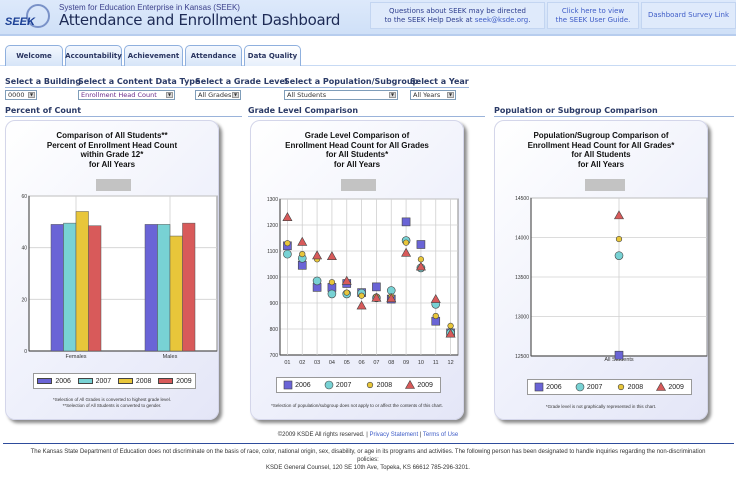 The width and height of the screenshot is (736, 477). I want to click on tab-data-quality: Data Quality, so click(272, 55).